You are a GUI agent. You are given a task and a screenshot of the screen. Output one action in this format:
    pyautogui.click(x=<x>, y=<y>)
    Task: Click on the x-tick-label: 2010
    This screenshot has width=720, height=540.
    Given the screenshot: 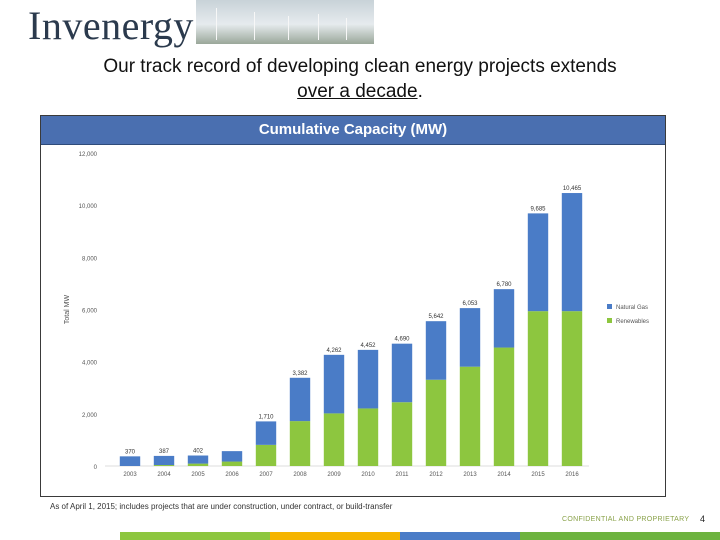 What is the action you would take?
    pyautogui.click(x=368, y=475)
    